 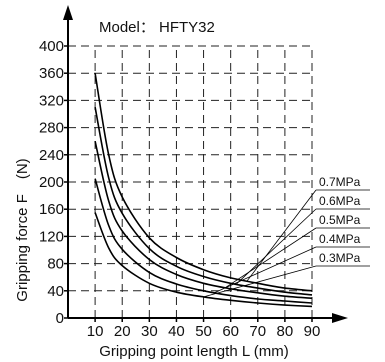 What do you see at coordinates (51, 100) in the screenshot?
I see `y-tick-label: 320` at bounding box center [51, 100].